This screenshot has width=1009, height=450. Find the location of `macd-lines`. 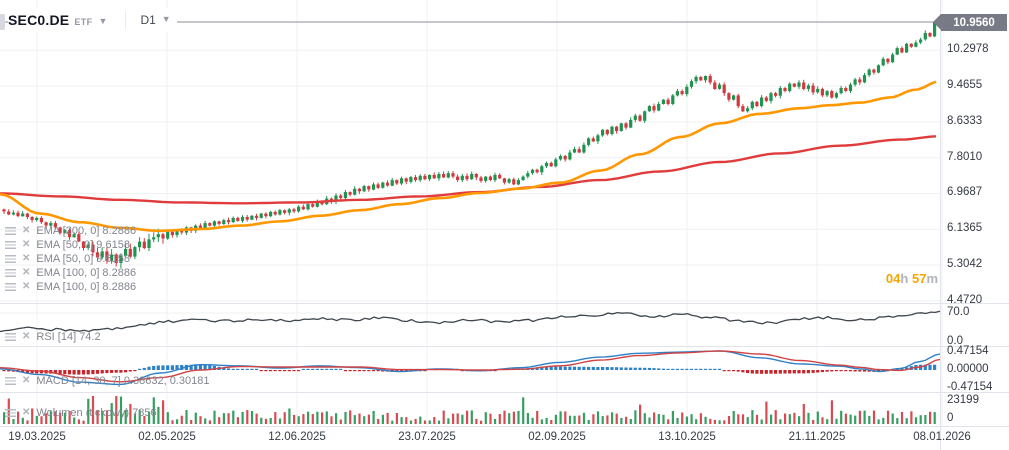

macd-lines is located at coordinates (470, 368).